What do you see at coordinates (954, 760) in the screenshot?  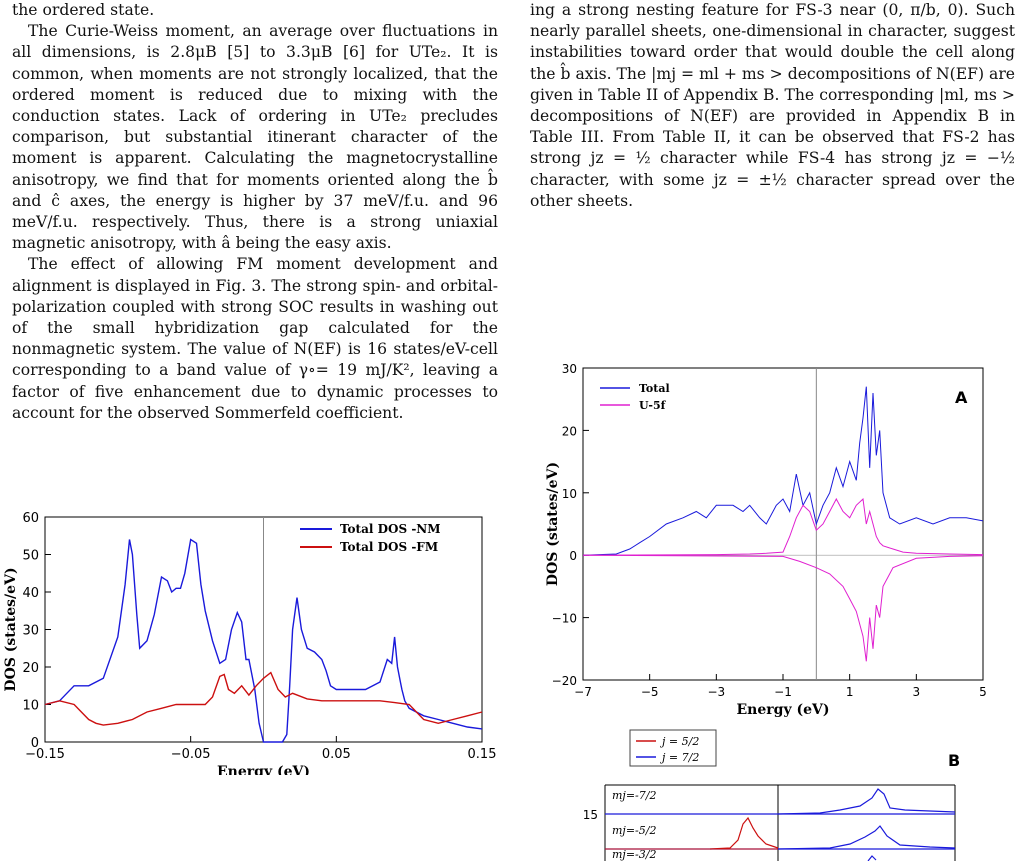 I see `panel-label-b: B` at bounding box center [954, 760].